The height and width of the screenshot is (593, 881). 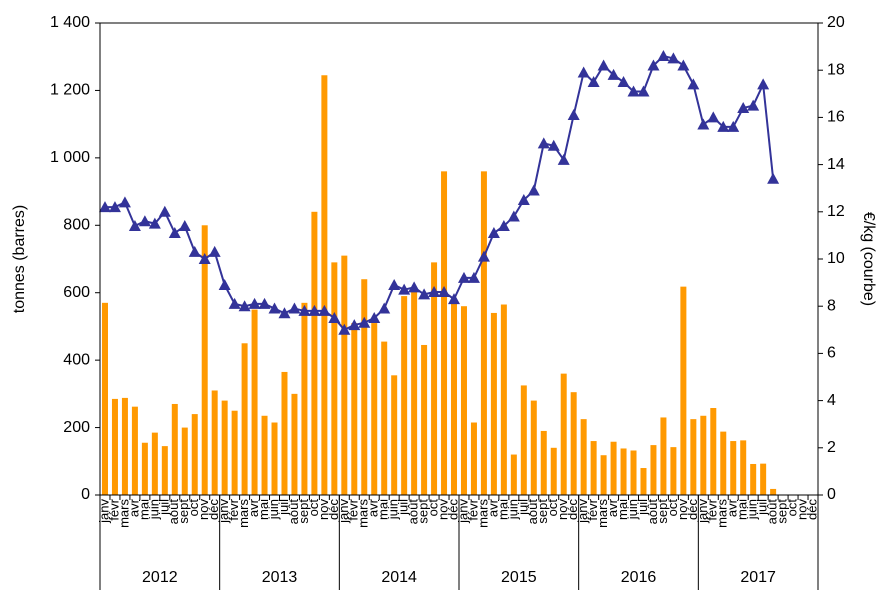 I want to click on y-tick-label: 200, so click(x=76, y=427).